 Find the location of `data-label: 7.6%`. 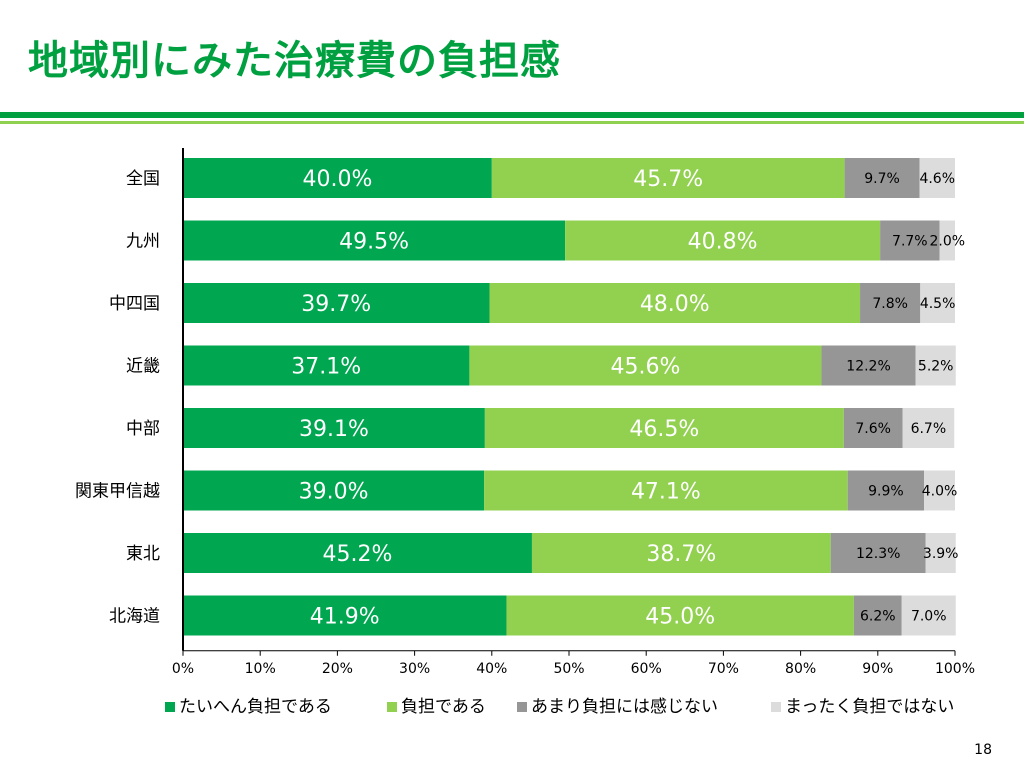

data-label: 7.6% is located at coordinates (873, 429).